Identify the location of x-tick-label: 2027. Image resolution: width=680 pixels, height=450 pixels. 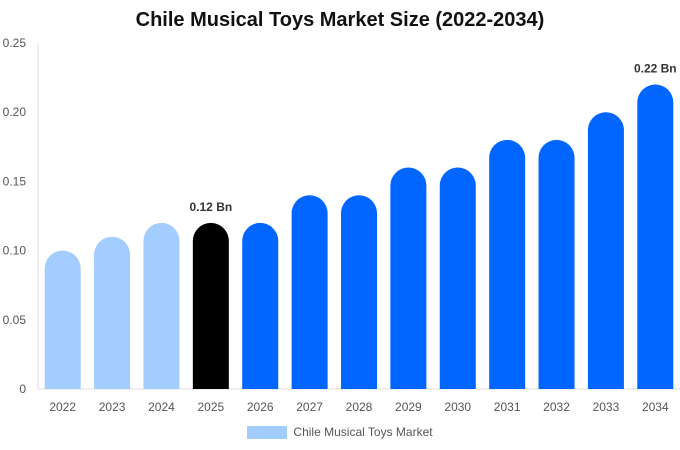
(309, 407).